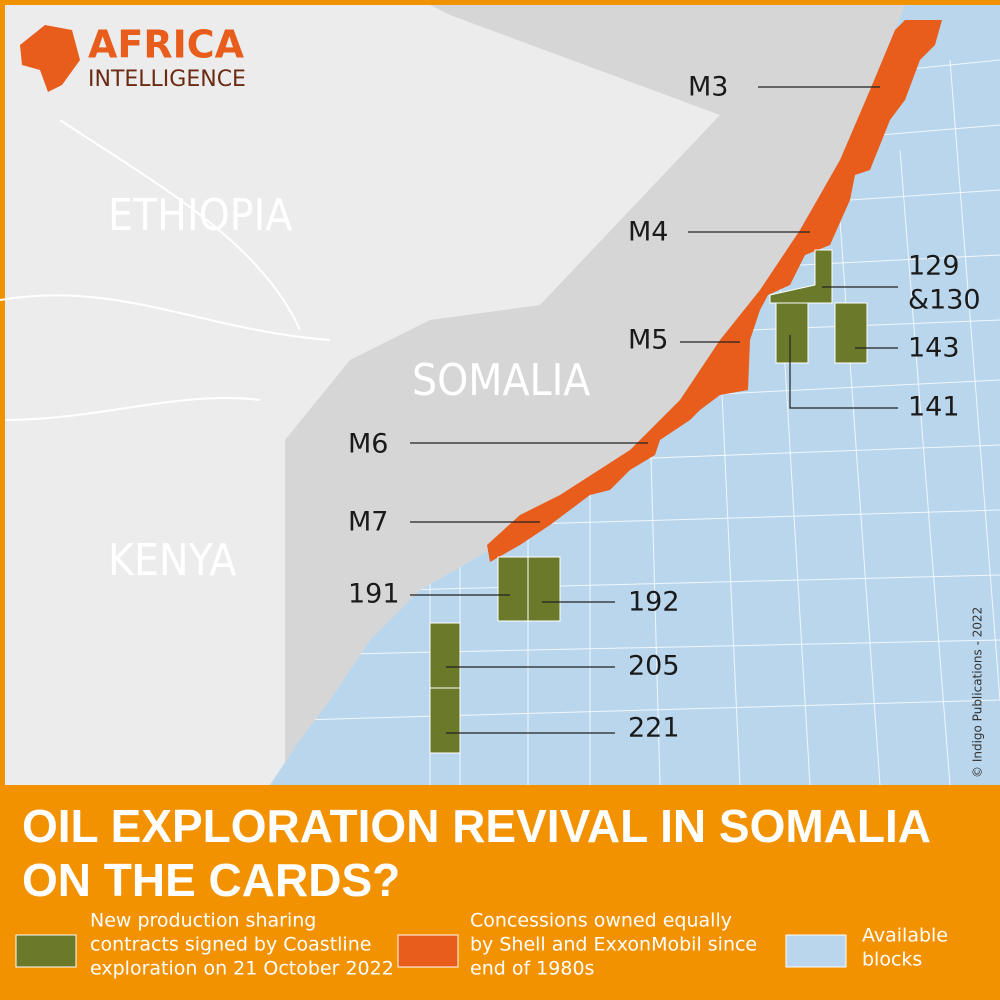  I want to click on credit: © Indigo Publications - 2022, so click(978, 692).